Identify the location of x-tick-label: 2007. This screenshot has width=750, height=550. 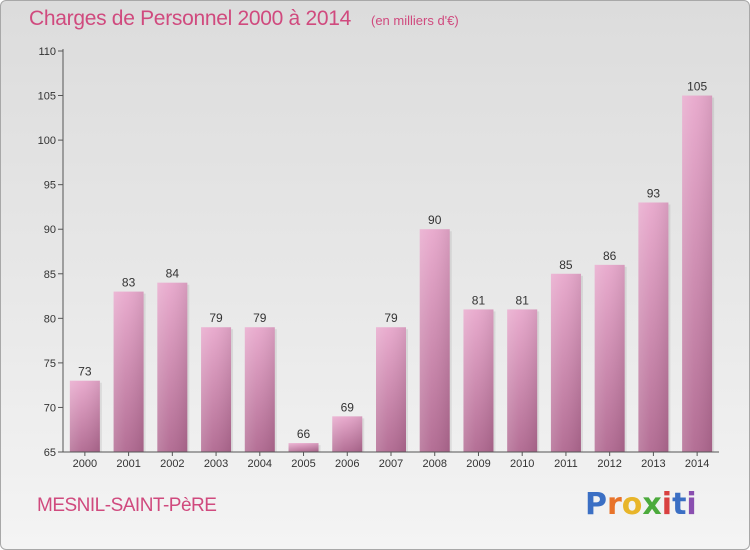
(391, 464).